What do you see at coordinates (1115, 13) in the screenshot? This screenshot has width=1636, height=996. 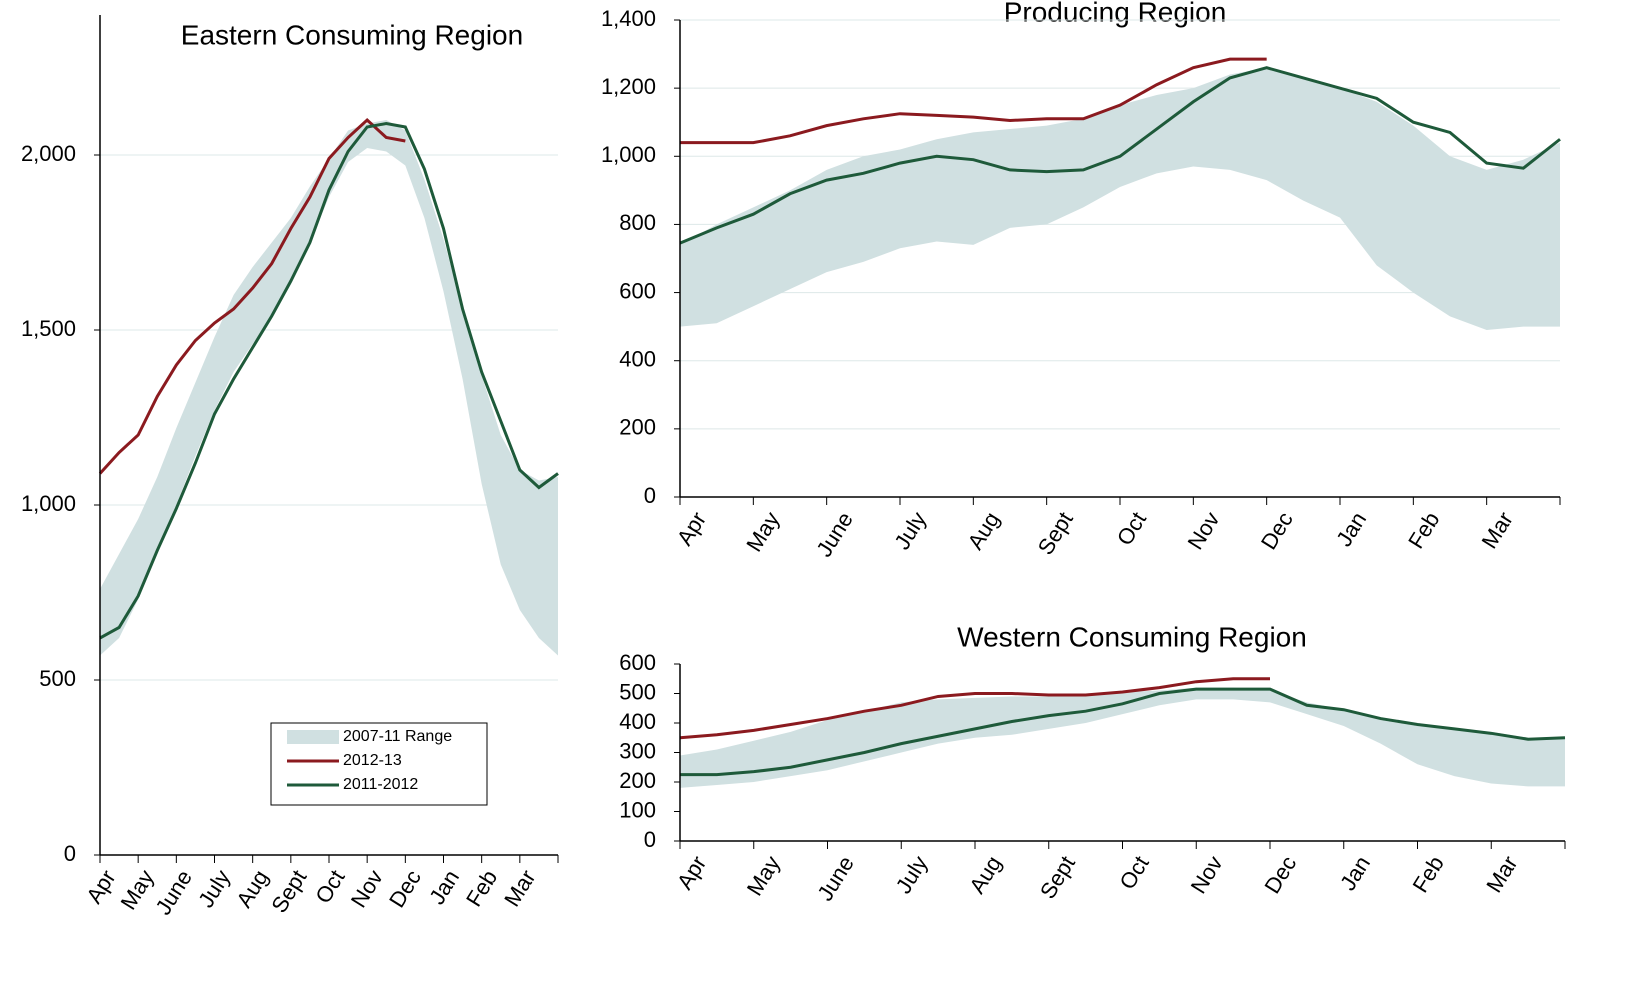 I see `chart-title: Producing Region` at bounding box center [1115, 13].